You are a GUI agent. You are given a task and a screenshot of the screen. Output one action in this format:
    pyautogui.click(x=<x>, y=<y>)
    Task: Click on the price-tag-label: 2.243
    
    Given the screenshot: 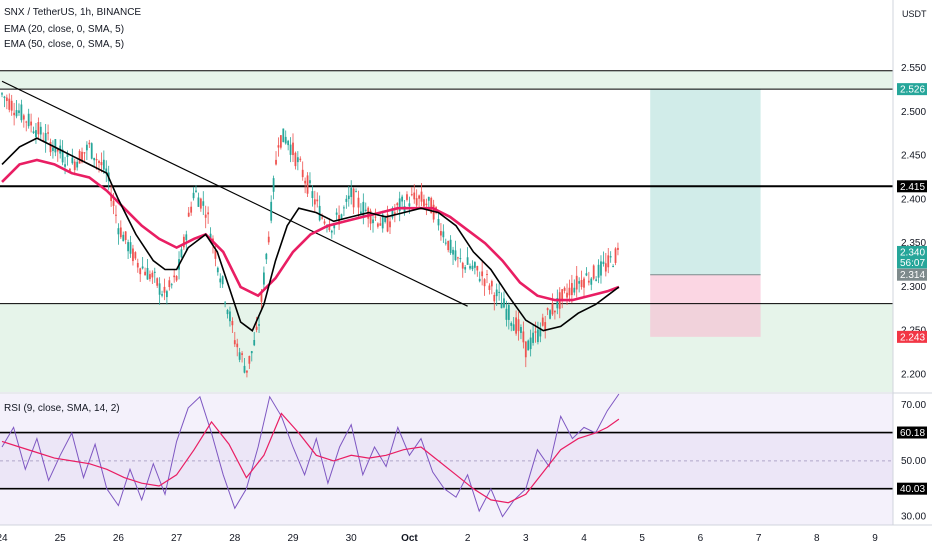 What is the action you would take?
    pyautogui.click(x=912, y=337)
    